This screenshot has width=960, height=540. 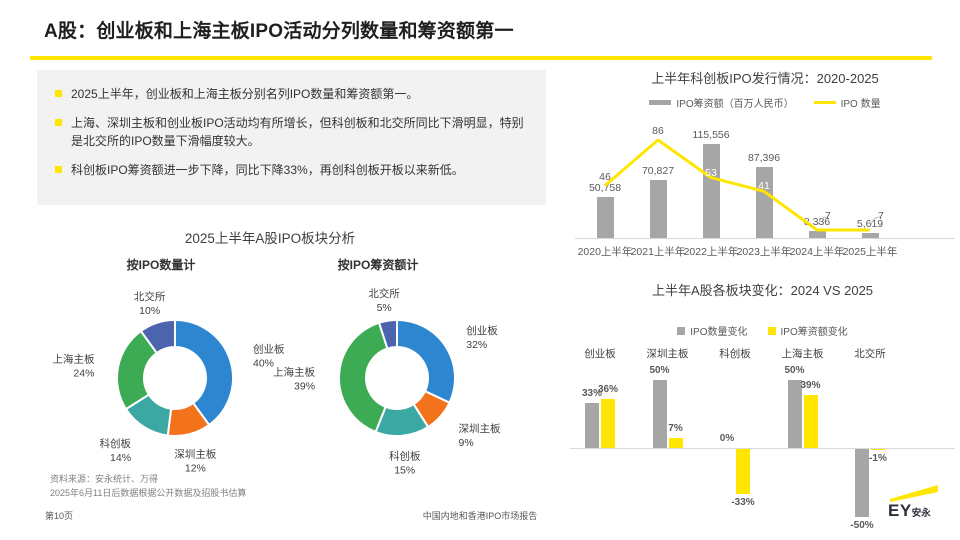 I want to click on donut-label-value: 15%, so click(x=404, y=471).